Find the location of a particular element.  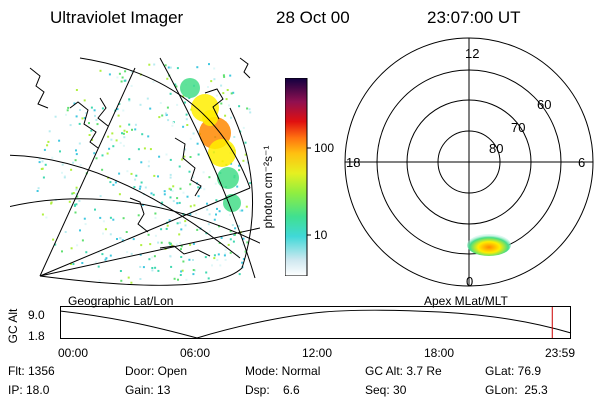

altitude-xtick-2: 12:00 is located at coordinates (317, 353).